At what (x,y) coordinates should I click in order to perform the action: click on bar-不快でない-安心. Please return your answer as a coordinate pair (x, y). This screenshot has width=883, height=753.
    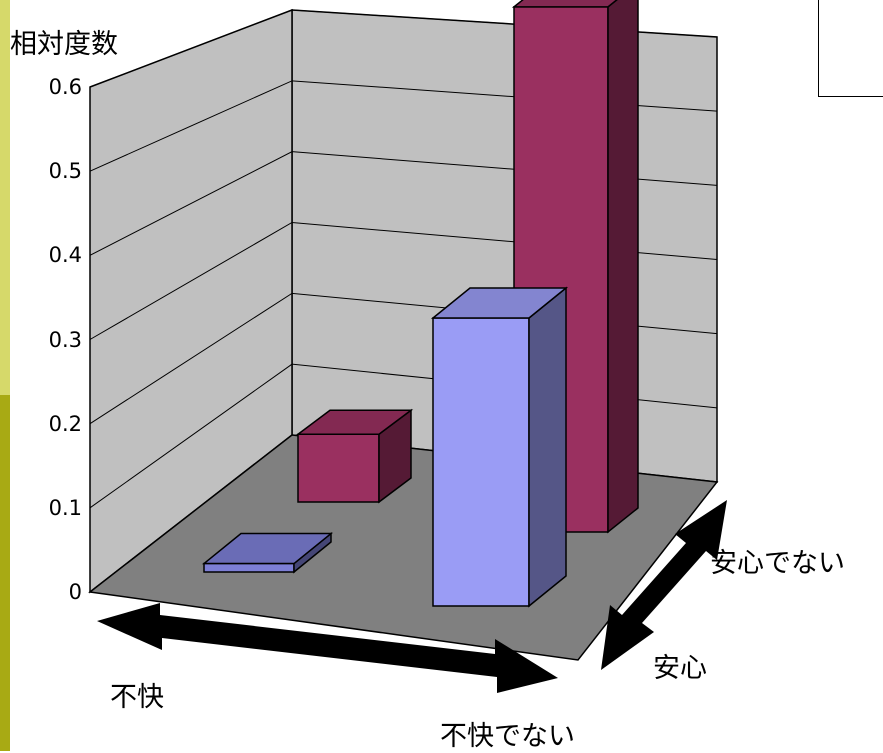
    Looking at the image, I should click on (499, 447).